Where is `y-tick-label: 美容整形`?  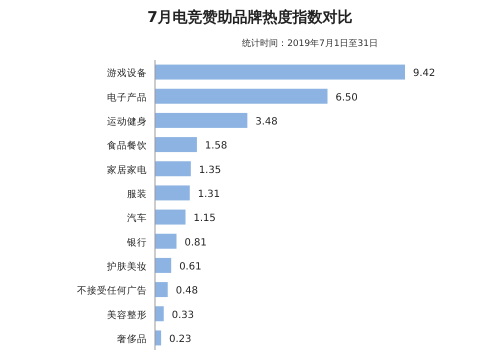 y-tick-label: 美容整形 is located at coordinates (127, 314).